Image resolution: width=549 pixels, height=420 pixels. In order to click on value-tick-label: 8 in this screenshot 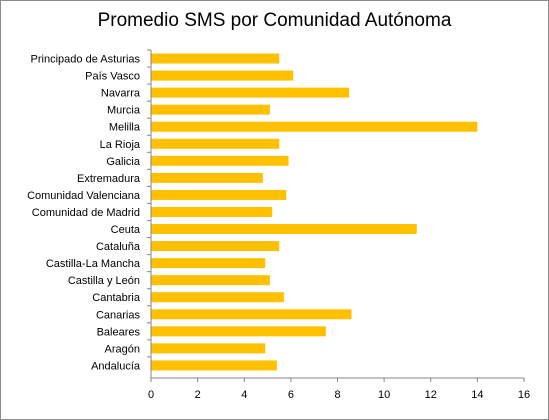, I will do `click(337, 395)`.